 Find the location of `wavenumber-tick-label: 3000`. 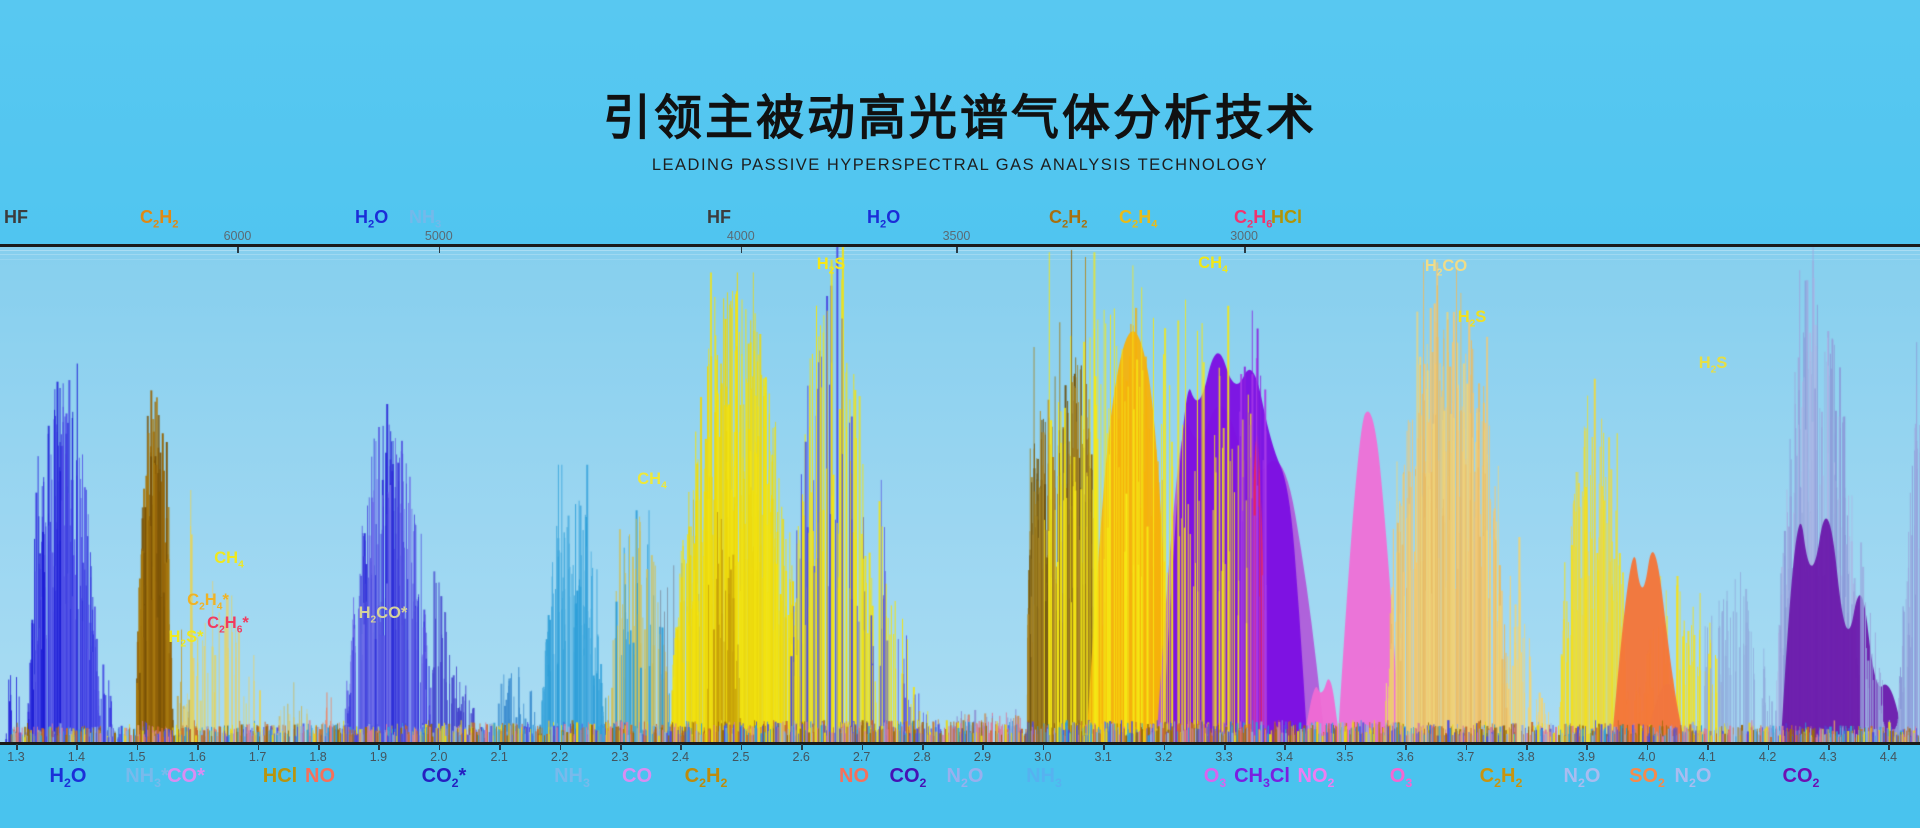

wavenumber-tick-label: 3000 is located at coordinates (1244, 236).